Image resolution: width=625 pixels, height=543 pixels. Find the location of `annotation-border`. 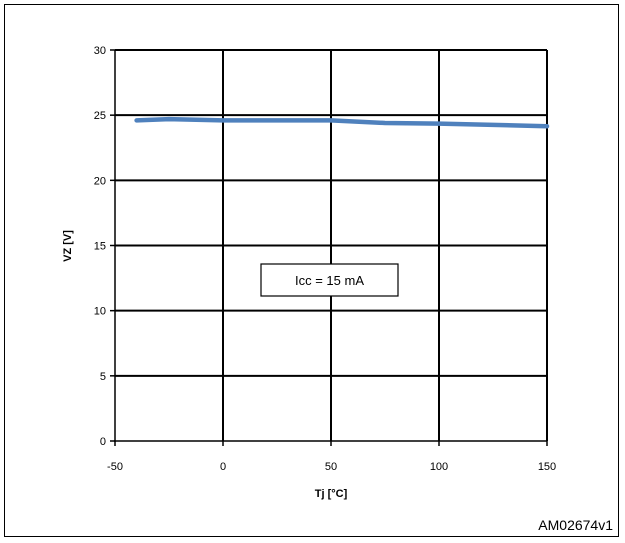

annotation-border is located at coordinates (329, 280).